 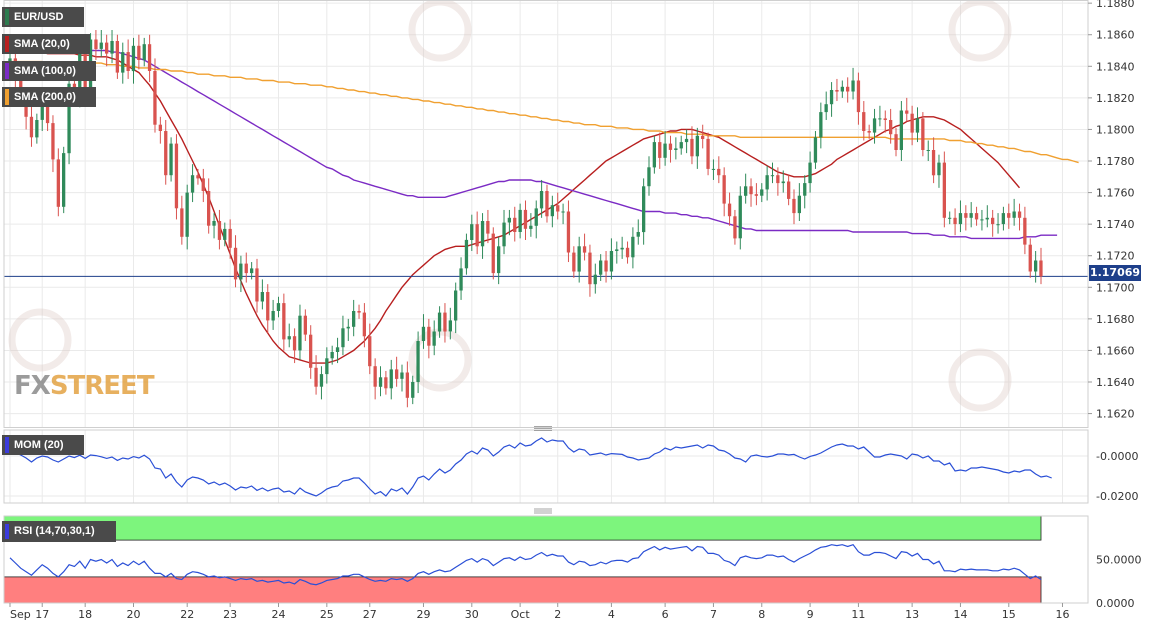 What do you see at coordinates (858, 614) in the screenshot?
I see `time-tick-label: 11` at bounding box center [858, 614].